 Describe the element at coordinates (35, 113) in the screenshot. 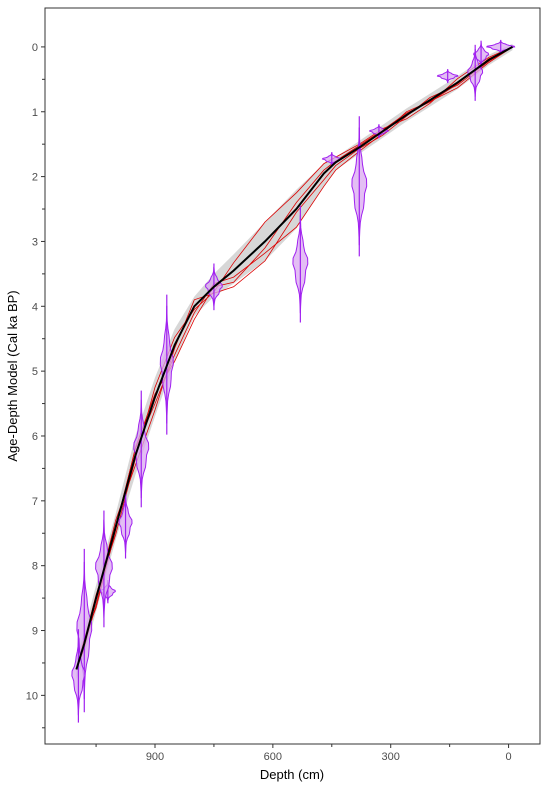

I see `y-tick-label-1: 1` at that location.